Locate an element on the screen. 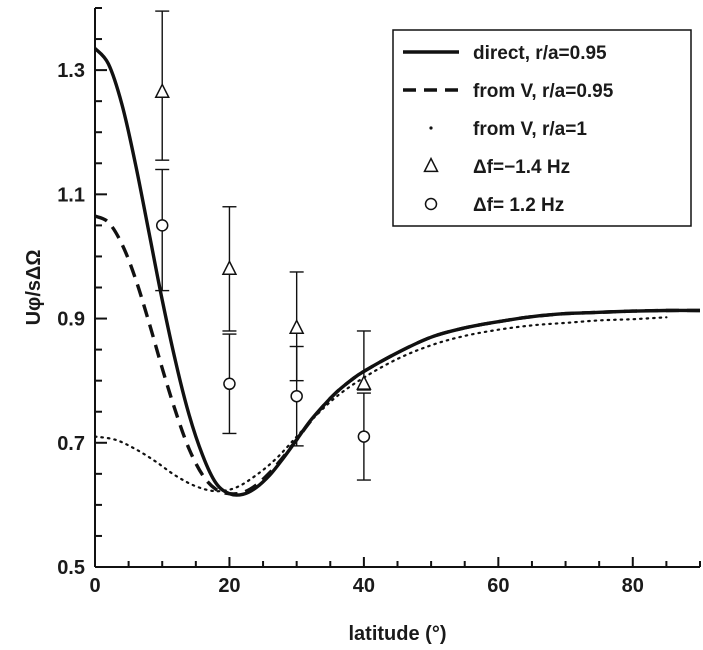 The width and height of the screenshot is (703, 650). y-tick-label: 0.9 is located at coordinates (71, 320).